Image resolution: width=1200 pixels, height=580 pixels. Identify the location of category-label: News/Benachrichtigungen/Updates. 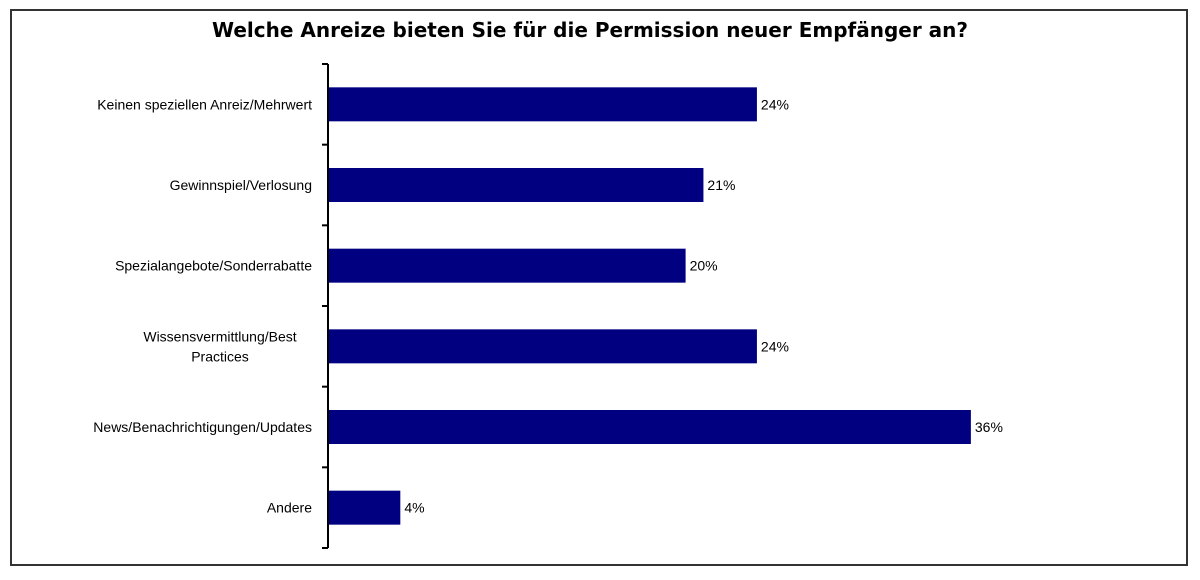
(202, 427).